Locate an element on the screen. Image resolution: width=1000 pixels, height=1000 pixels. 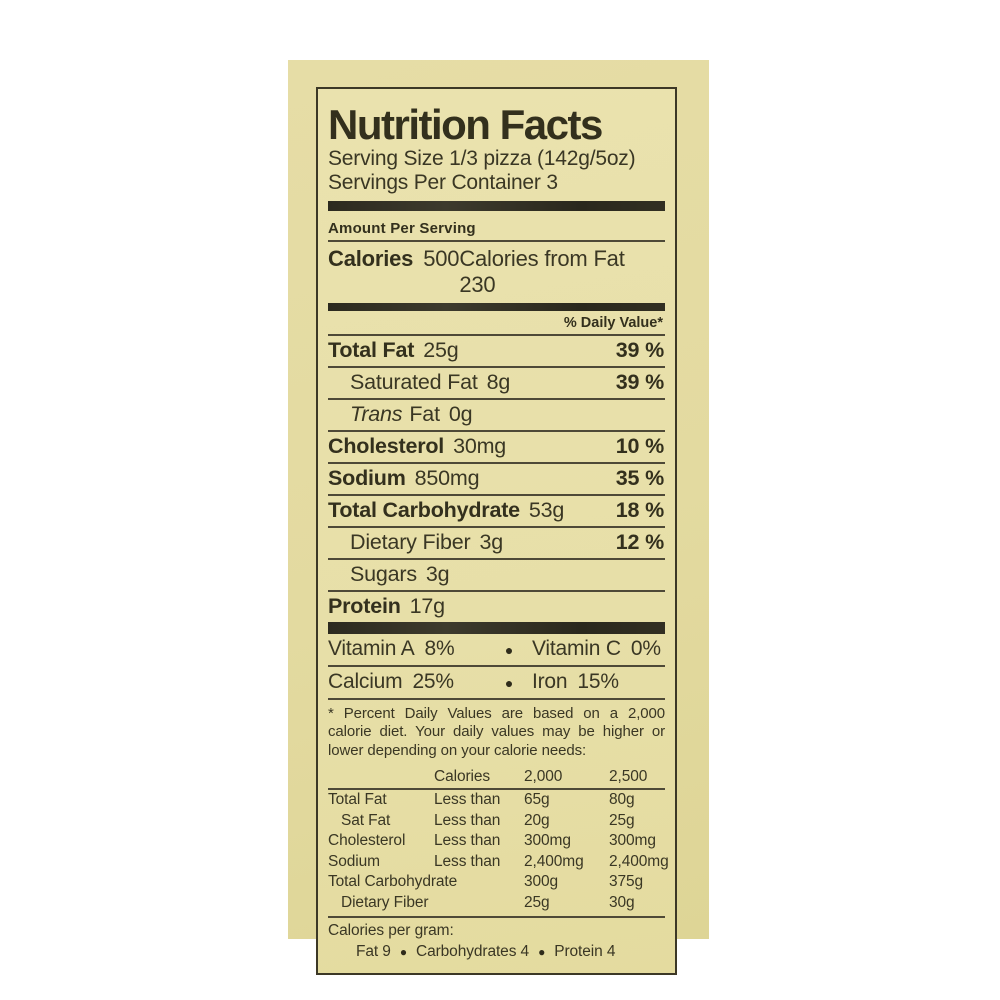
vitamin-a-cell: Vitamin A 8% is located at coordinates (414, 649).